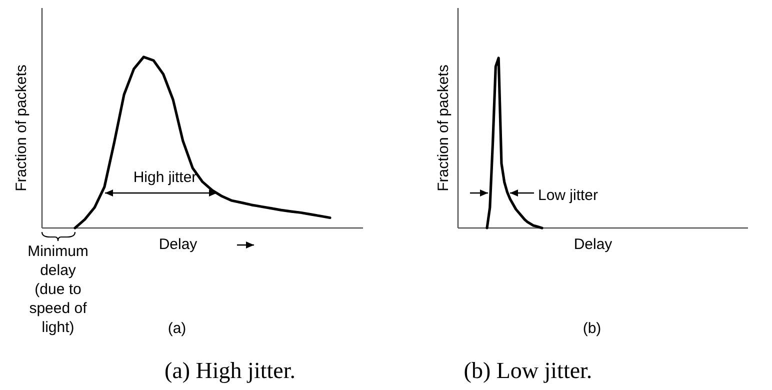 The width and height of the screenshot is (772, 390). I want to click on text: Minimum delay (due to speed of light), so click(58, 289).